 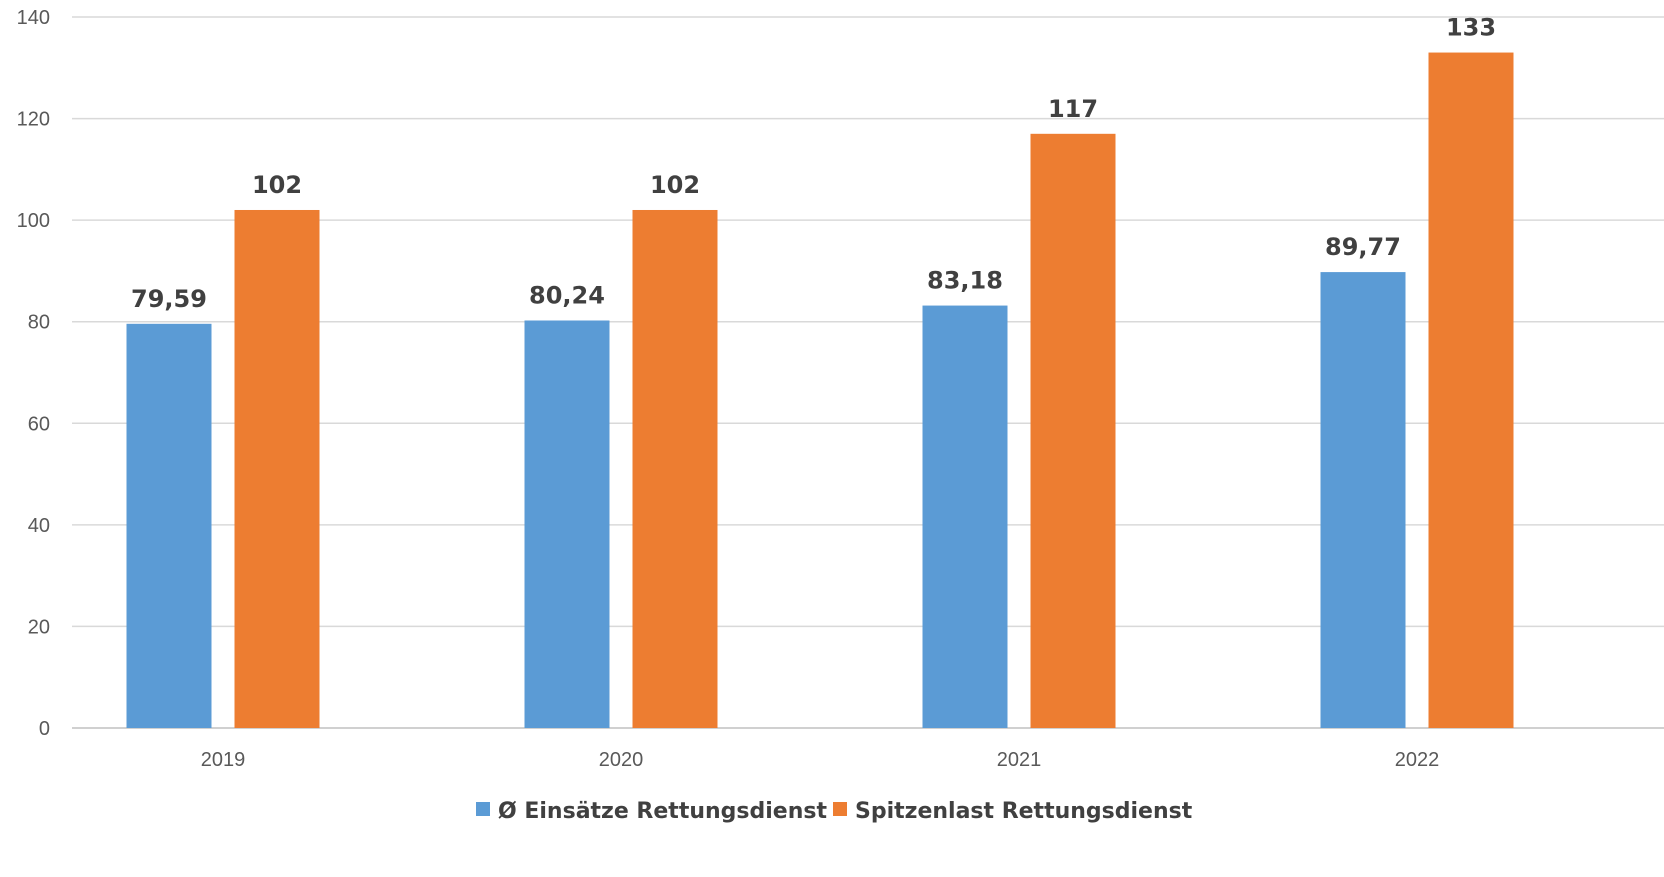 I want to click on x-tick-label: 2021, so click(x=1019, y=760).